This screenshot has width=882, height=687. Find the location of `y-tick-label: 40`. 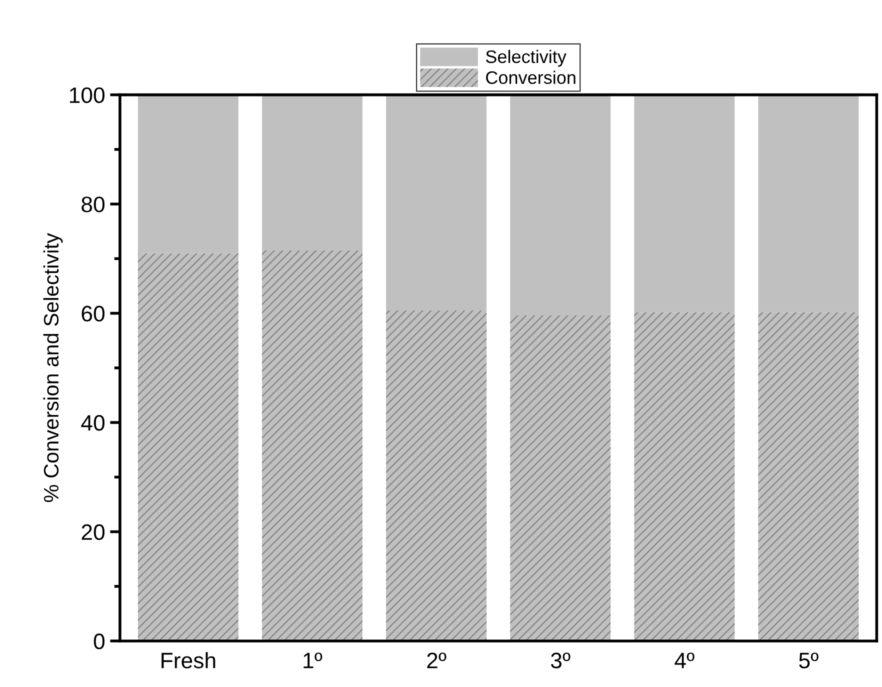

y-tick-label: 40 is located at coordinates (92, 423).